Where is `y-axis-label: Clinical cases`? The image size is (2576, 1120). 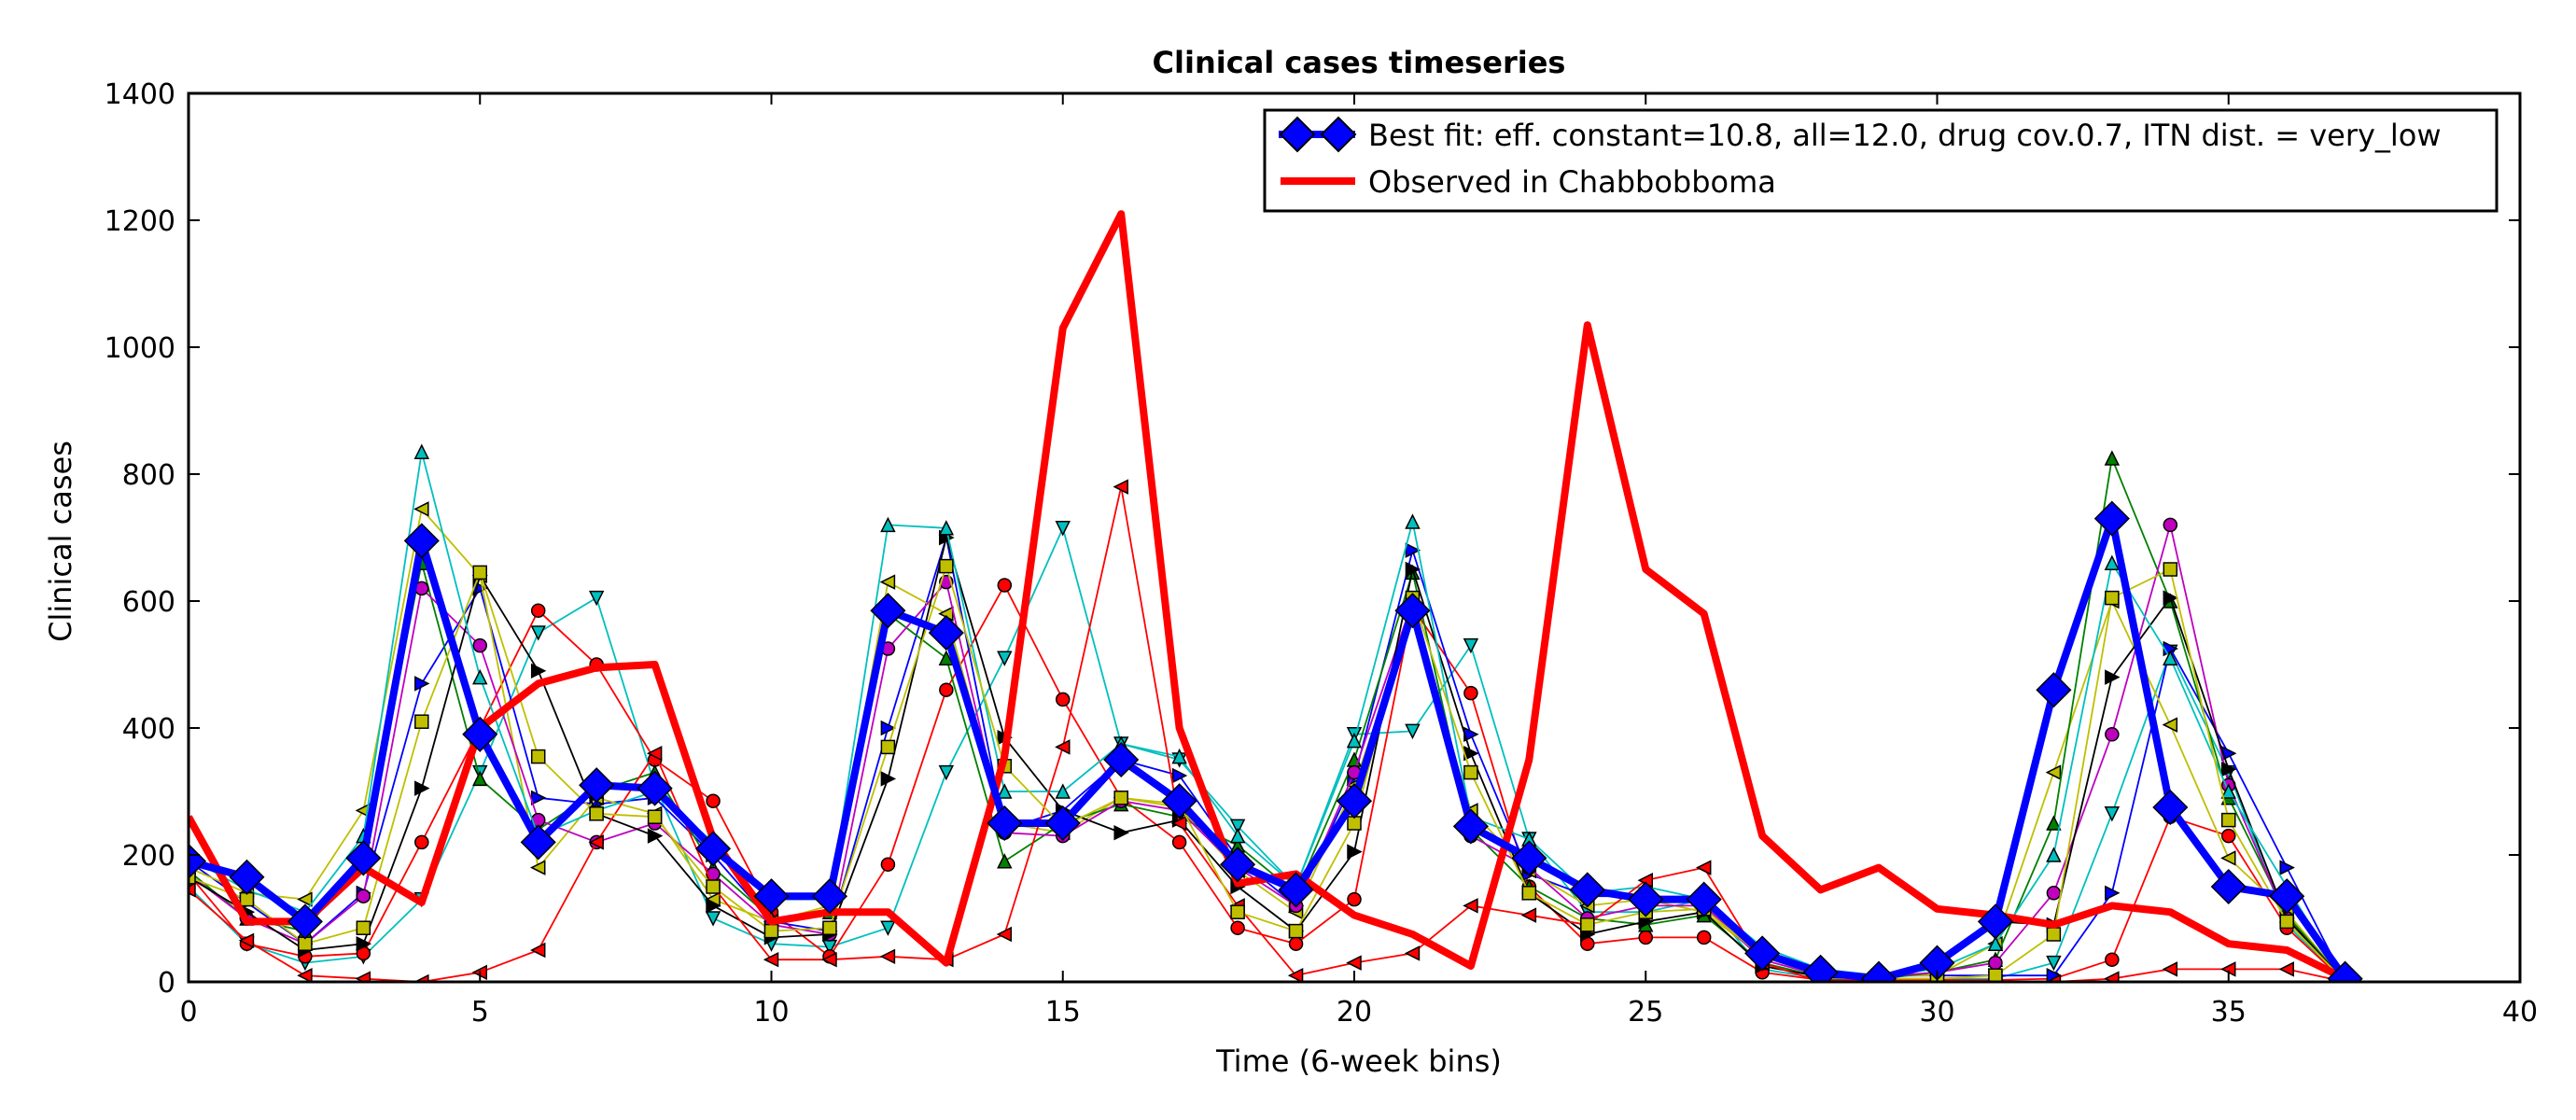
y-axis-label: Clinical cases is located at coordinates (60, 541).